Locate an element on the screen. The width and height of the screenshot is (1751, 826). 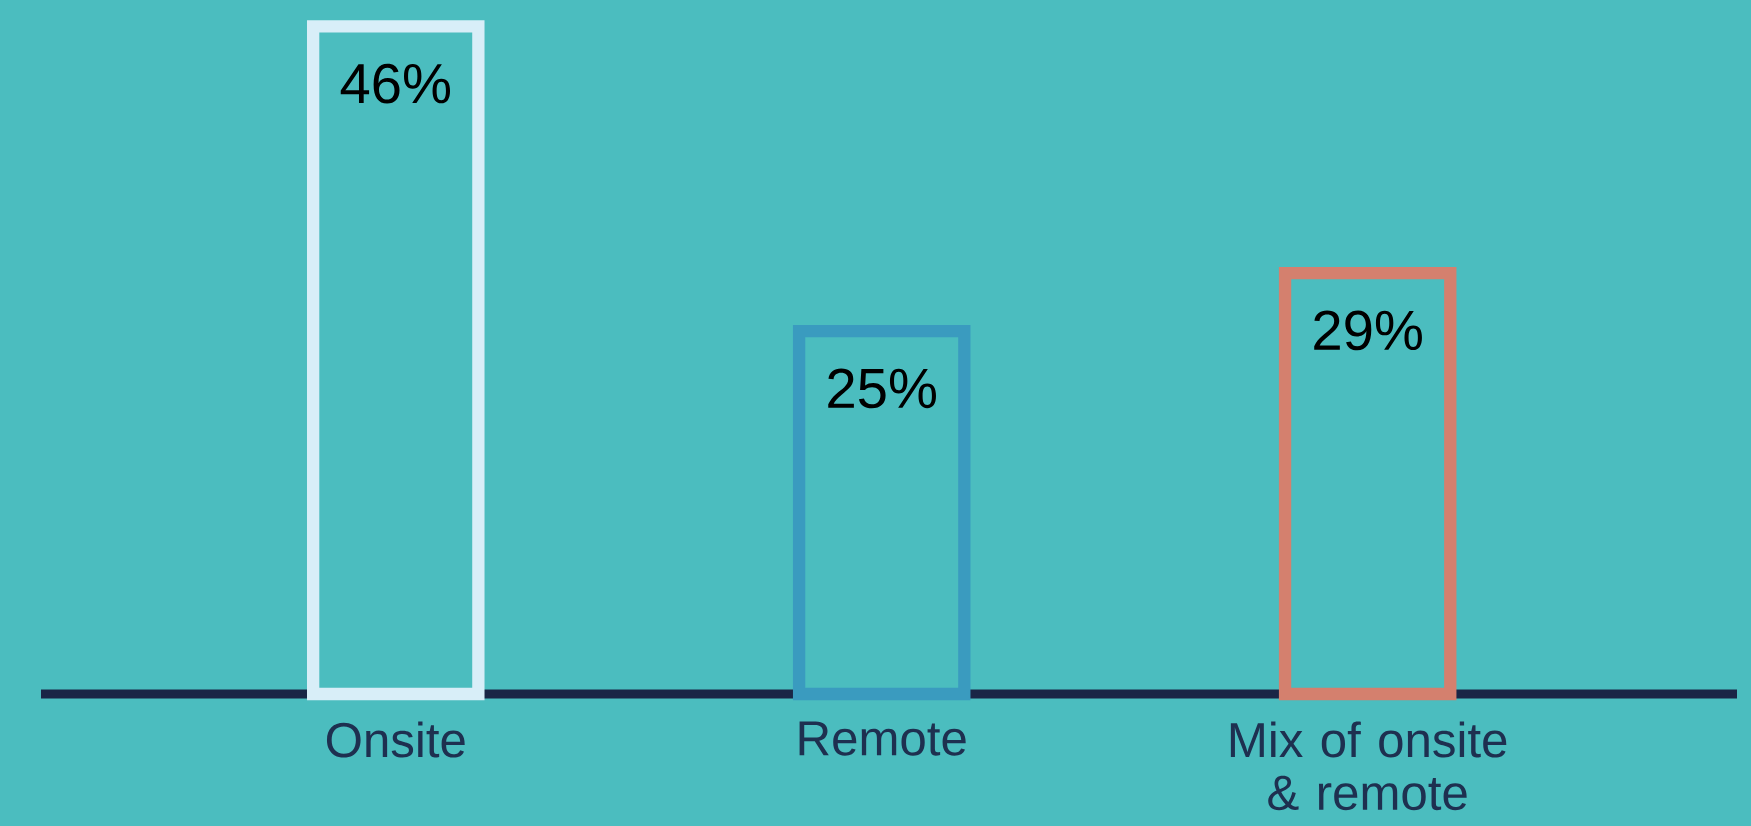
x-tick-label: Mix of onsite & remote is located at coordinates (1368, 766).